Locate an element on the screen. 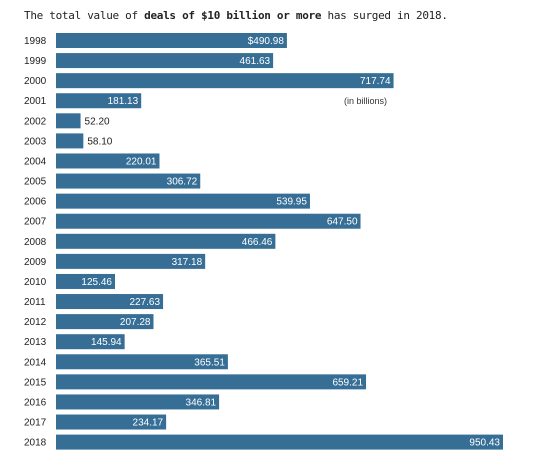 Image resolution: width=553 pixels, height=461 pixels. value-label-2015: 659.21 is located at coordinates (347, 382).